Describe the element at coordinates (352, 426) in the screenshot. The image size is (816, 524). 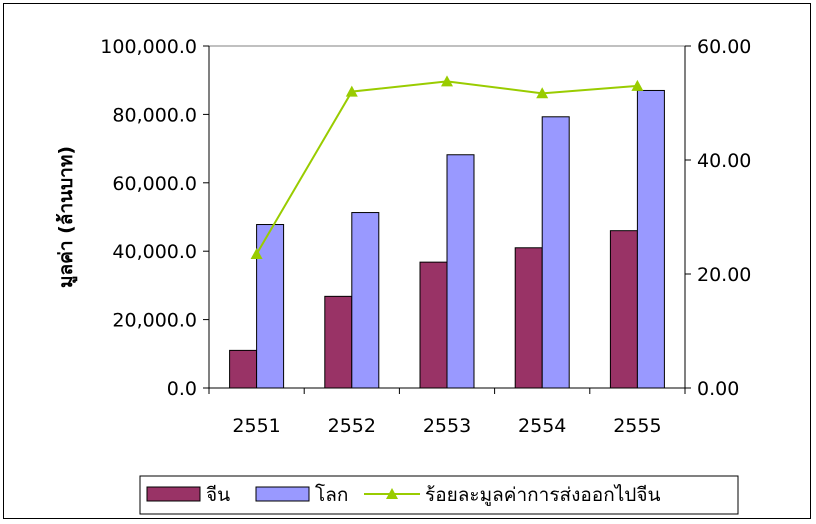
I see `x-tick-label: 2552` at that location.